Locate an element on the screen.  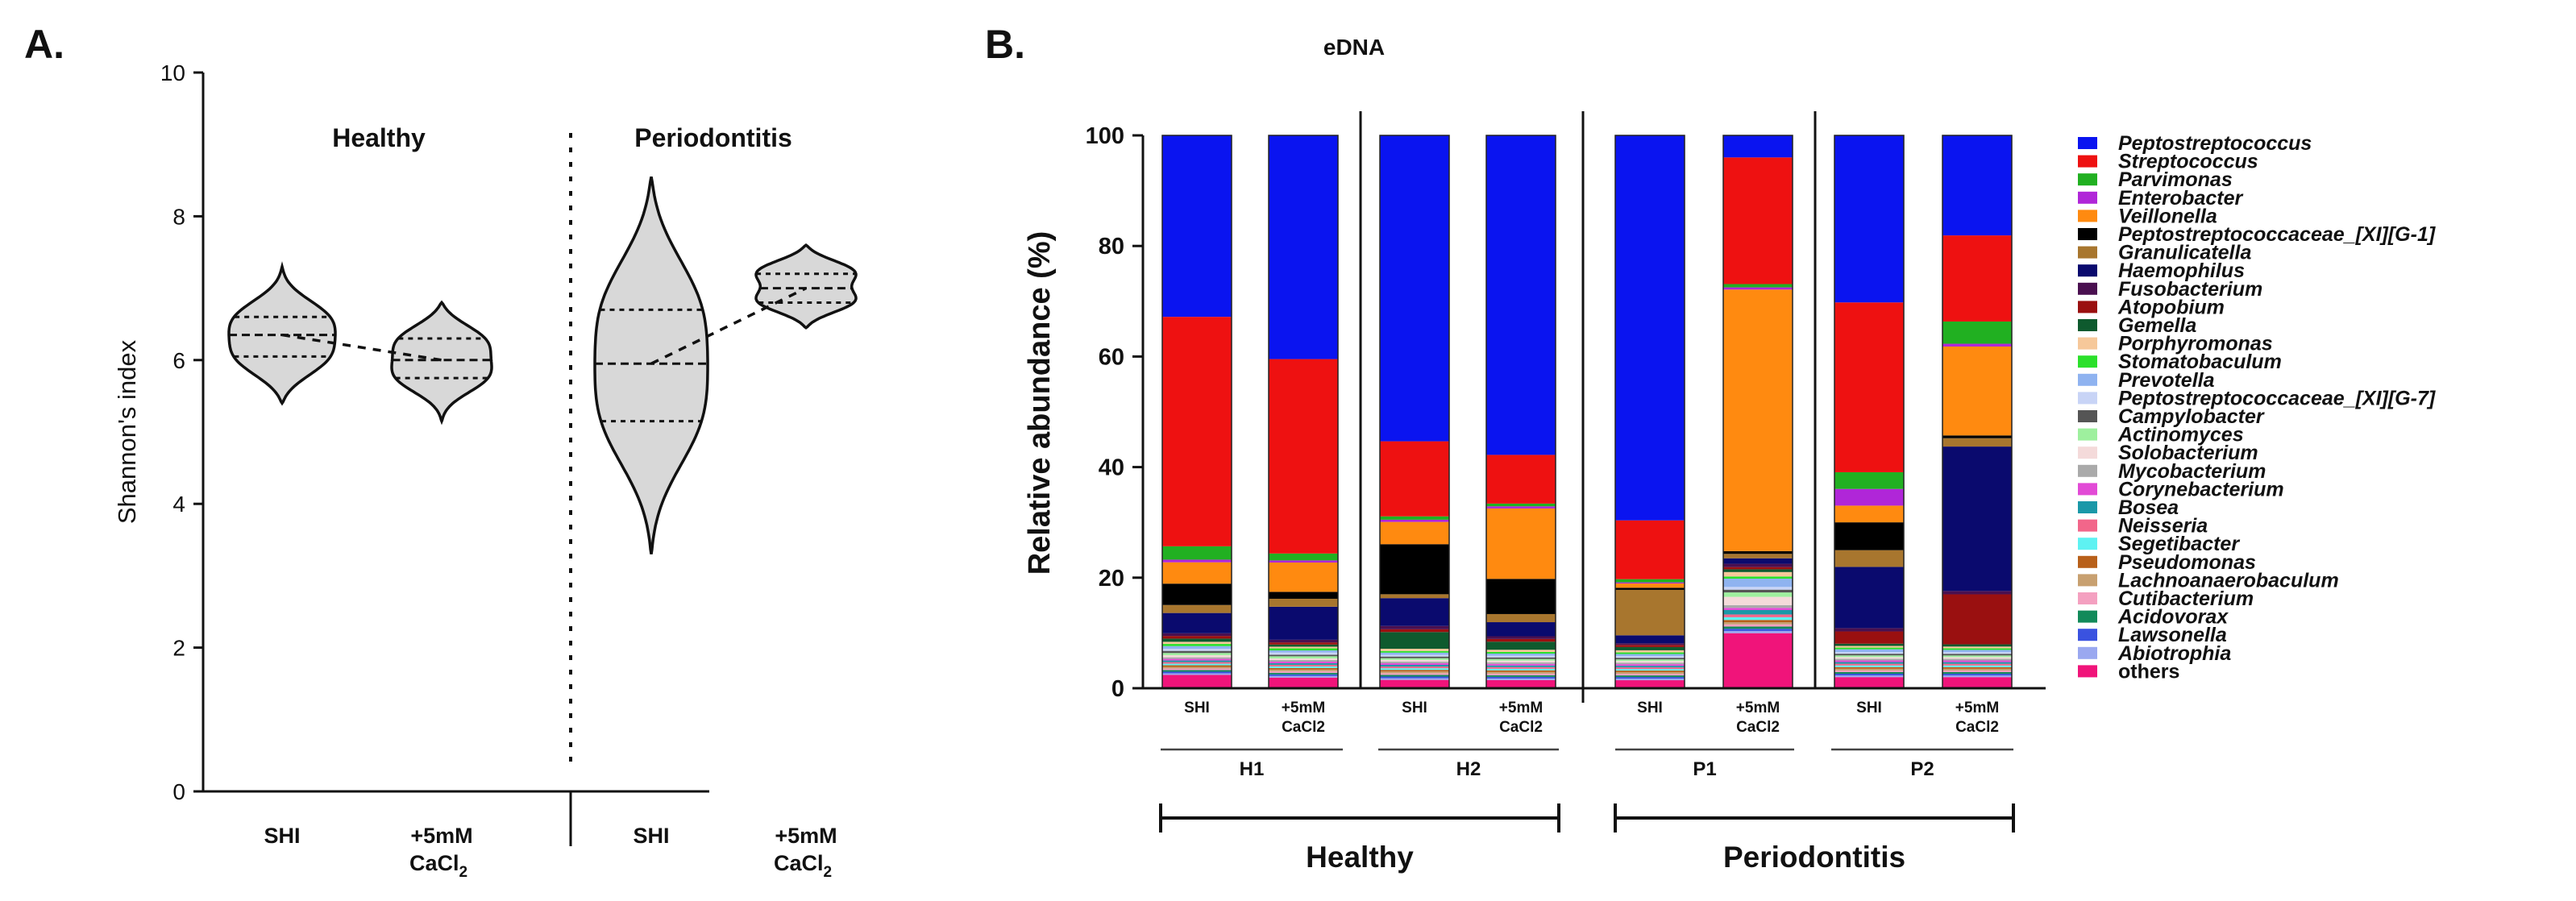
panel-a-y-tick-label: 4 is located at coordinates (178, 504).